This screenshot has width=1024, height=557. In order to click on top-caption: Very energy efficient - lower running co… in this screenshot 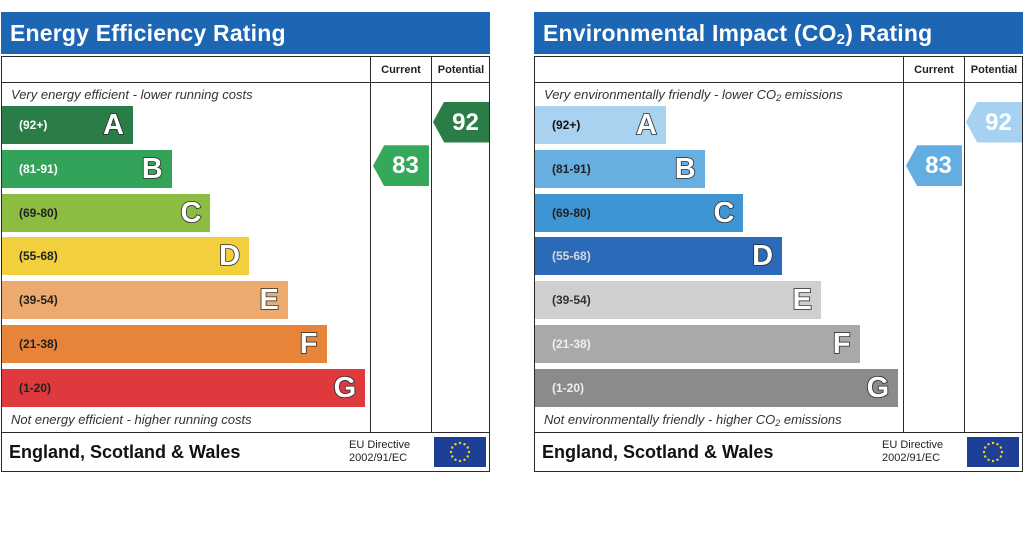, I will do `click(132, 94)`.